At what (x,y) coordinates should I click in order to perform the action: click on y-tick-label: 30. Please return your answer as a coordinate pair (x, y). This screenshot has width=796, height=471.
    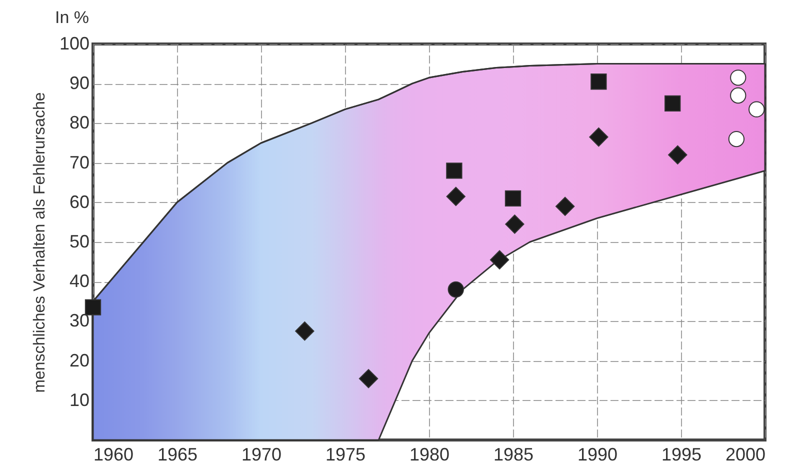
    Looking at the image, I should click on (79, 320).